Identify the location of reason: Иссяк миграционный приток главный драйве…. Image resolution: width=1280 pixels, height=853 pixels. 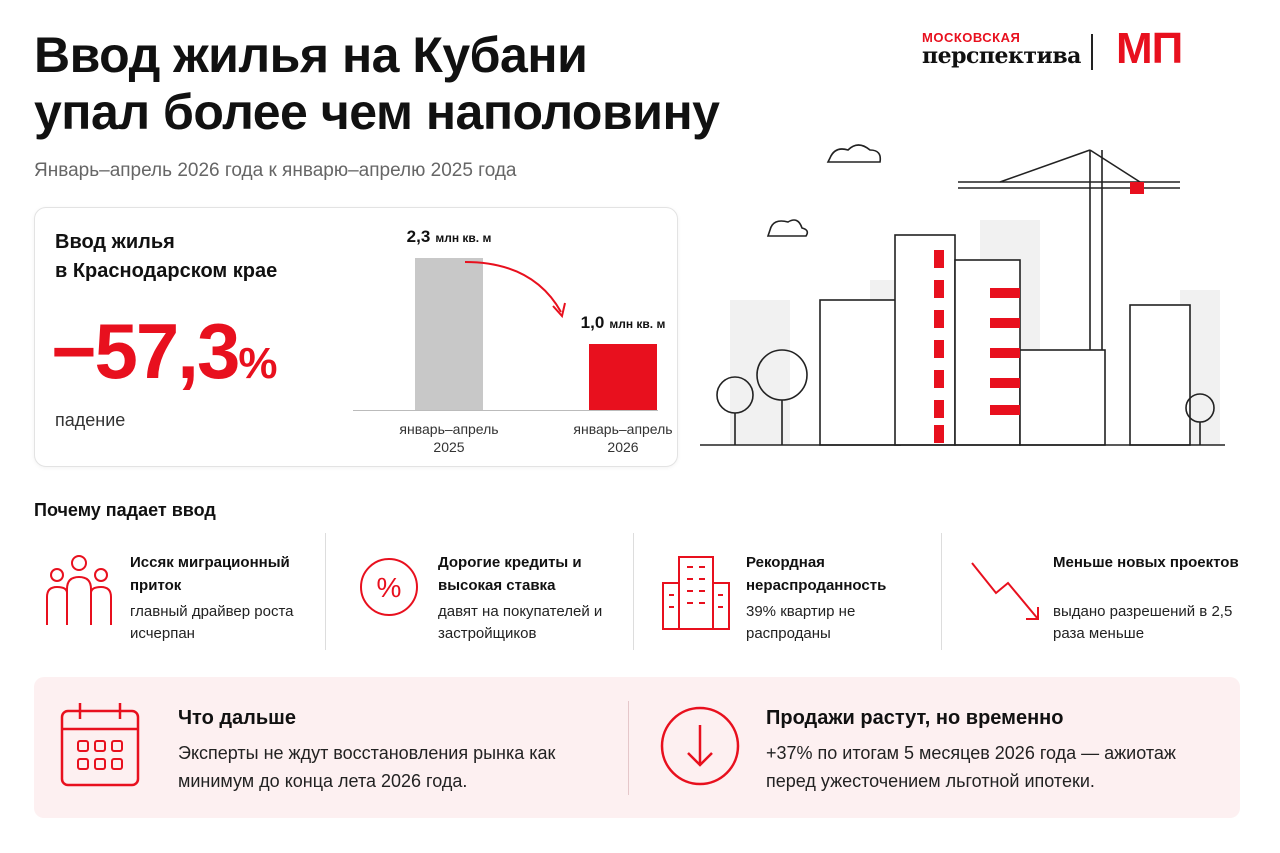
(180, 600).